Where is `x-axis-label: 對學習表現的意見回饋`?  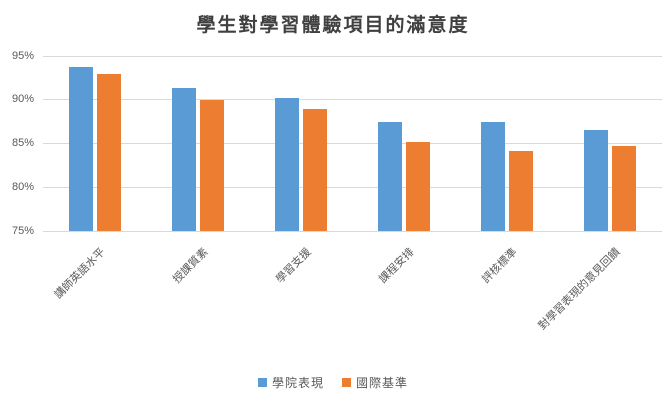
x-axis-label: 對學習表現的意見回饋 is located at coordinates (580, 289).